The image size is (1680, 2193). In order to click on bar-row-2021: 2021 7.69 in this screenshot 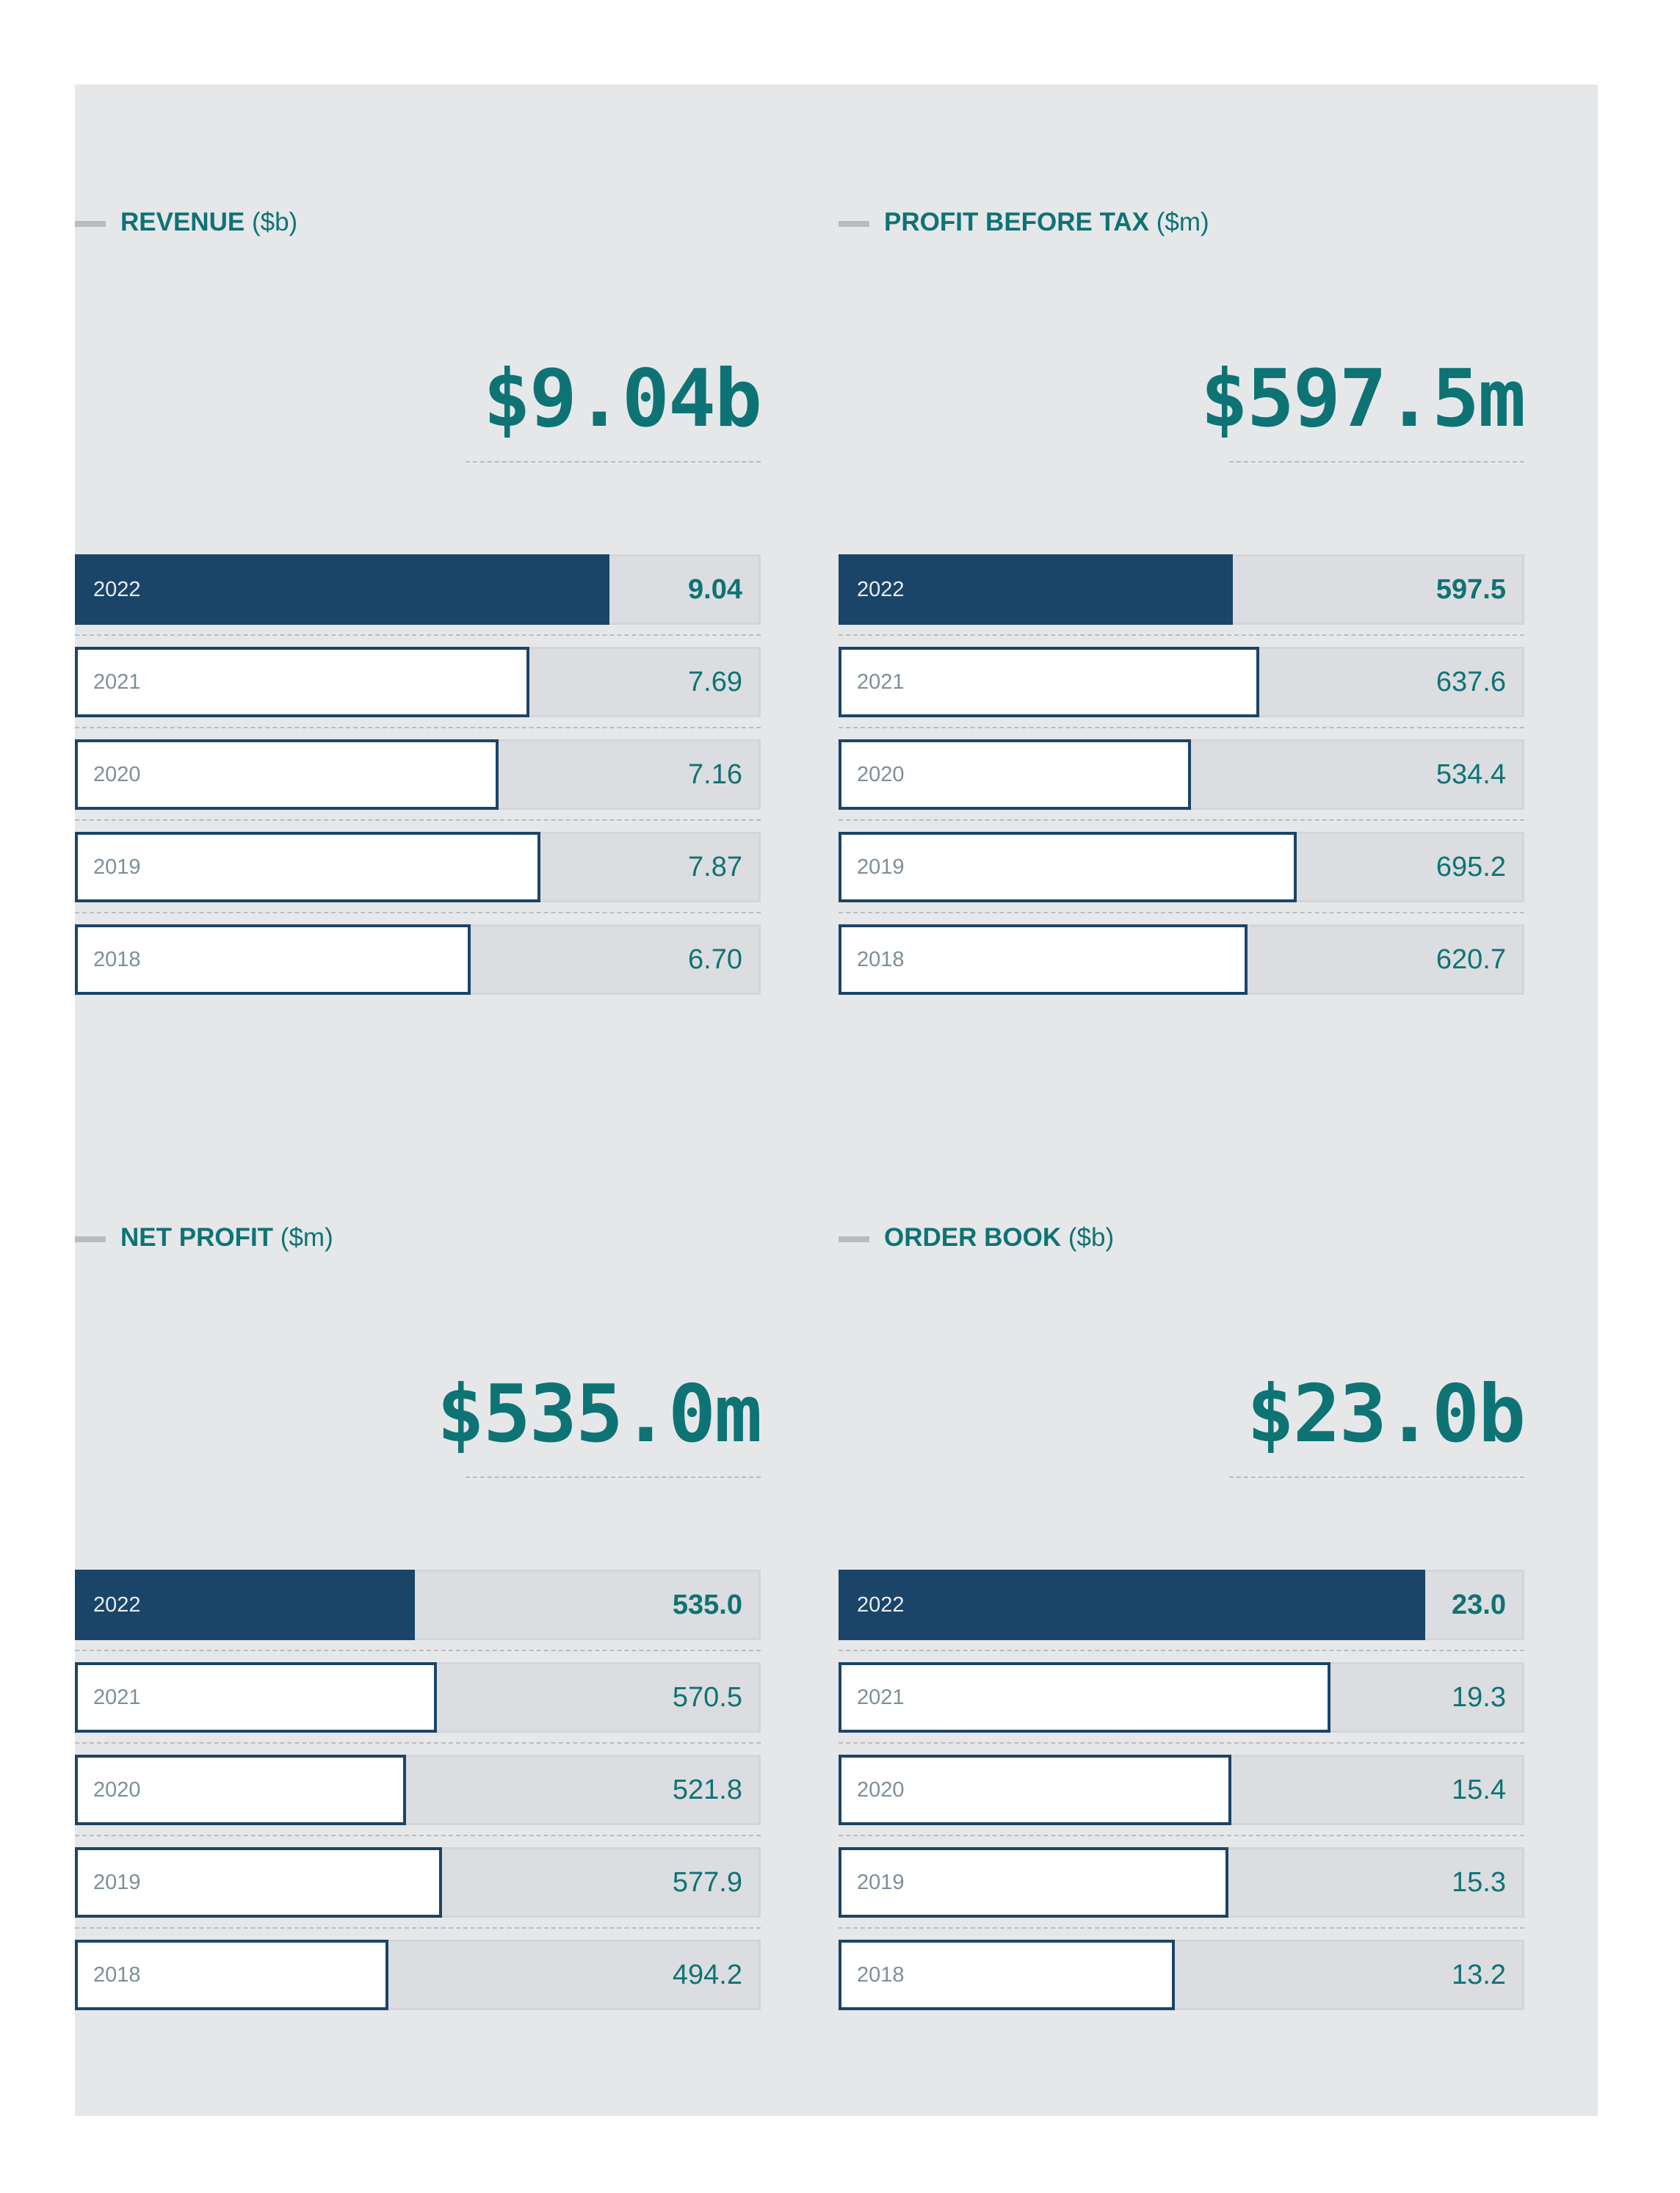, I will do `click(418, 682)`.